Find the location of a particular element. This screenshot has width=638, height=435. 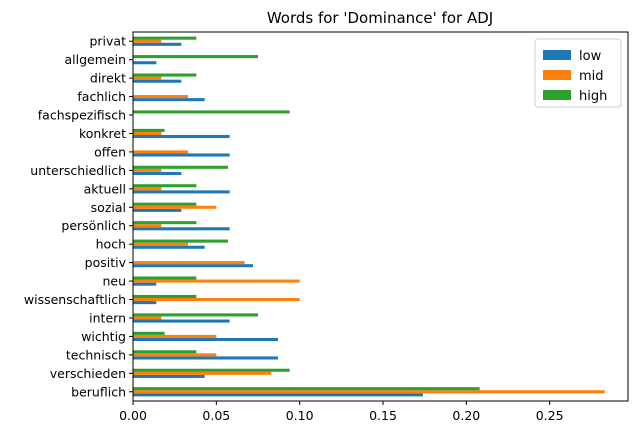

y-tick-label: konkret is located at coordinates (102, 133).